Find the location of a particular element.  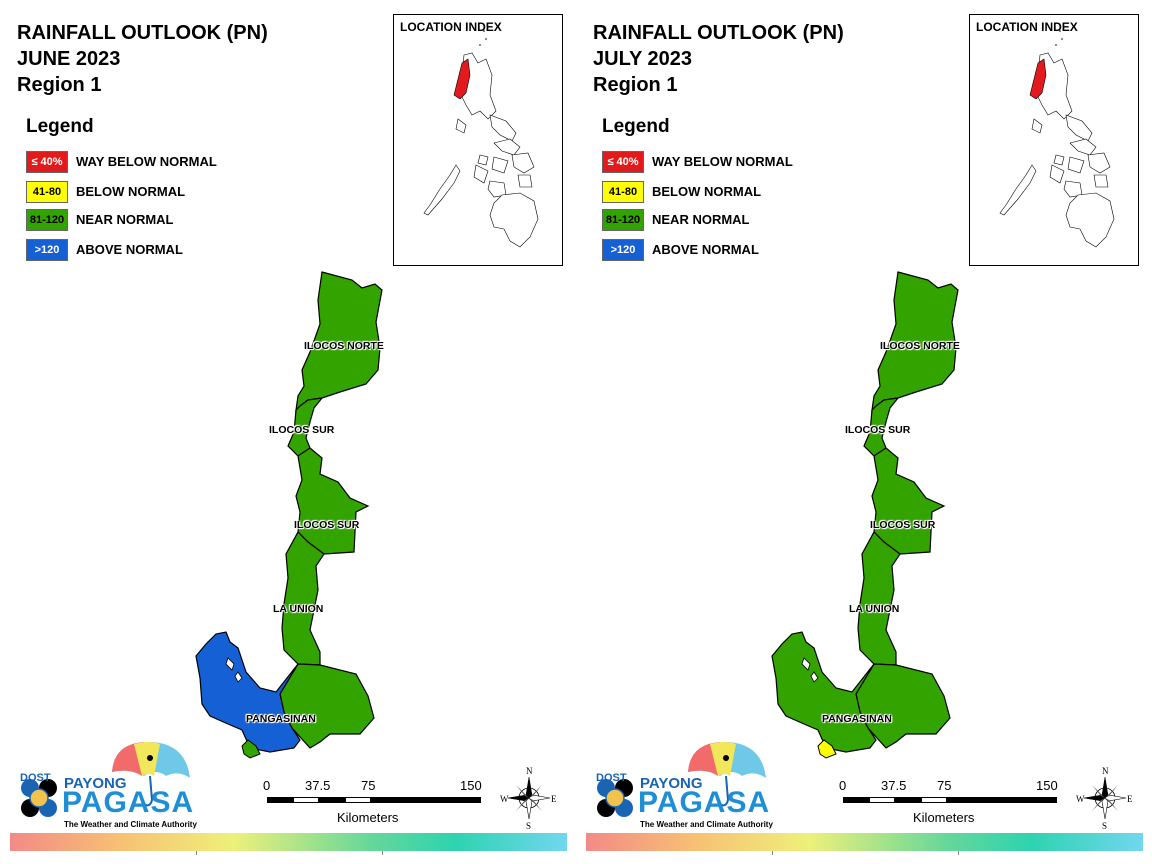

title-month: JUNE 2023 is located at coordinates (69, 59).